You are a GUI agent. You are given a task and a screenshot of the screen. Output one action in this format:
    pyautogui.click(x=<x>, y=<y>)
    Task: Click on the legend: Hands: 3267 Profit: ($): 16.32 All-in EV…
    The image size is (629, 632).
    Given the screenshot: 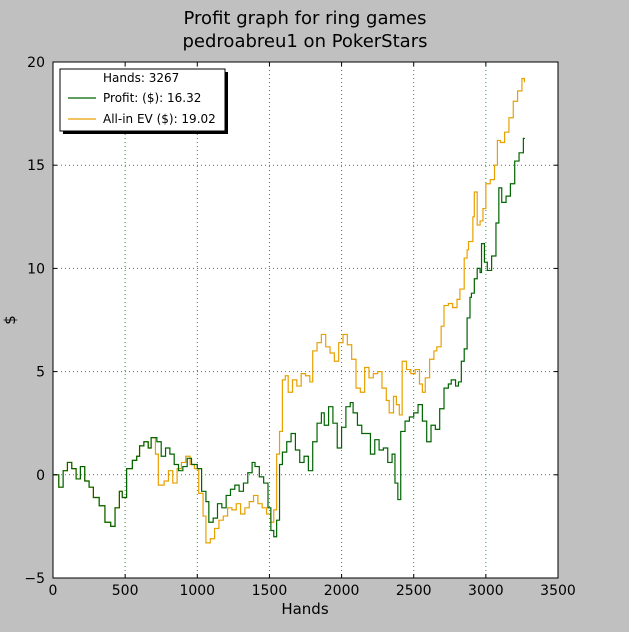 What is the action you would take?
    pyautogui.click(x=143, y=101)
    